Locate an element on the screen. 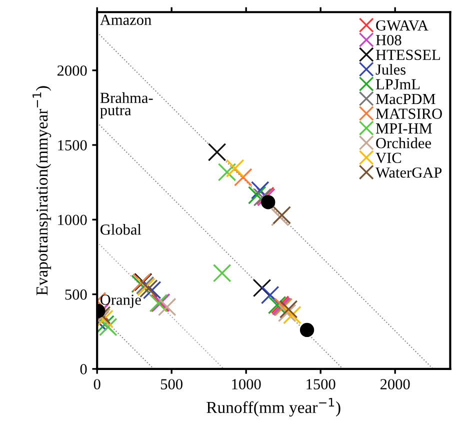  x-tick-label: 500 is located at coordinates (171, 384).